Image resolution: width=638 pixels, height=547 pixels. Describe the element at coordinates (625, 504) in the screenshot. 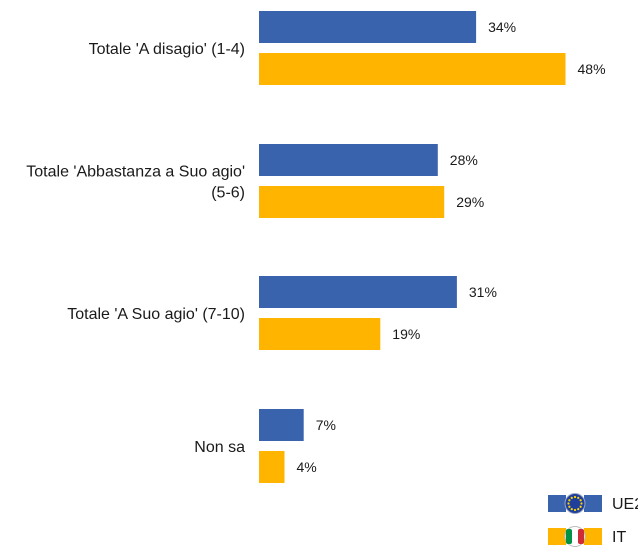

I see `legend-label-ue27: UE27` at that location.